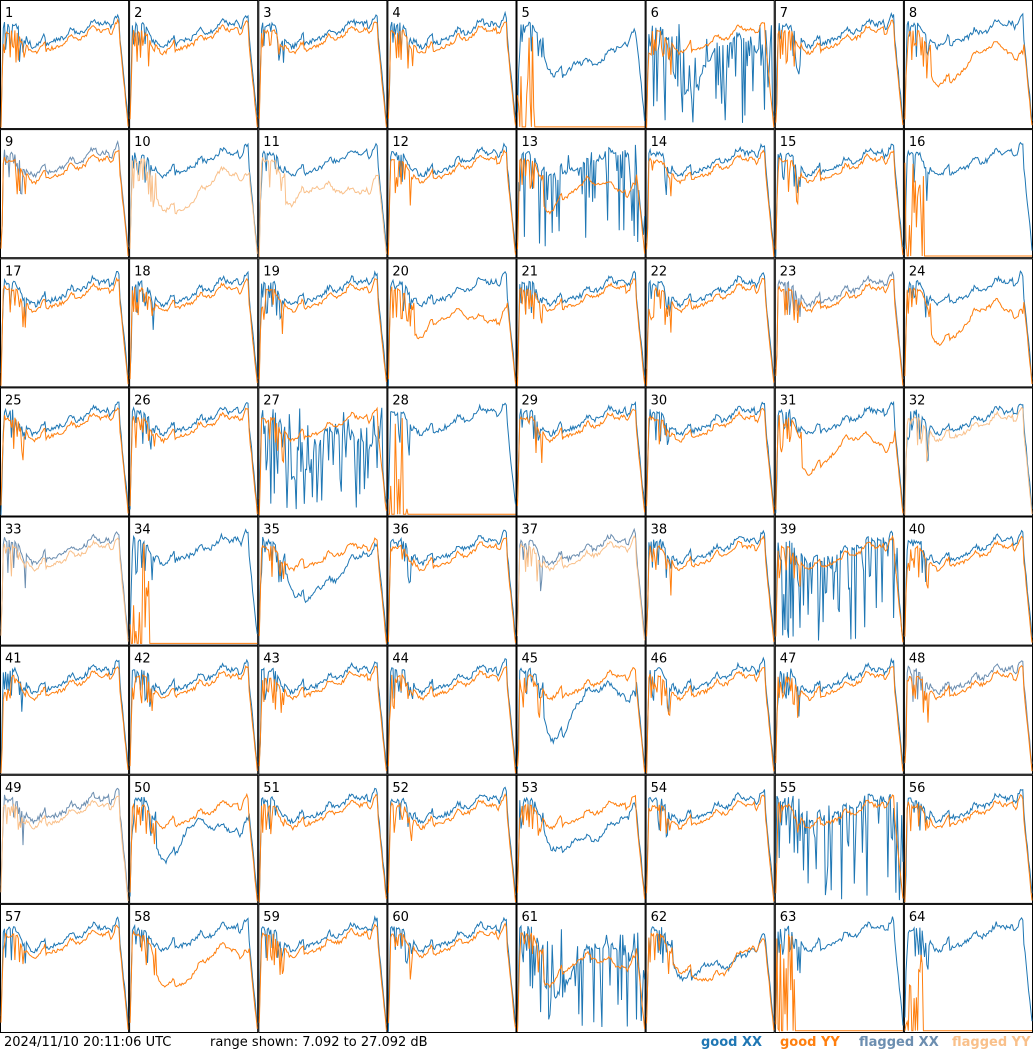  I want to click on panel-3: 3, so click(323, 65).